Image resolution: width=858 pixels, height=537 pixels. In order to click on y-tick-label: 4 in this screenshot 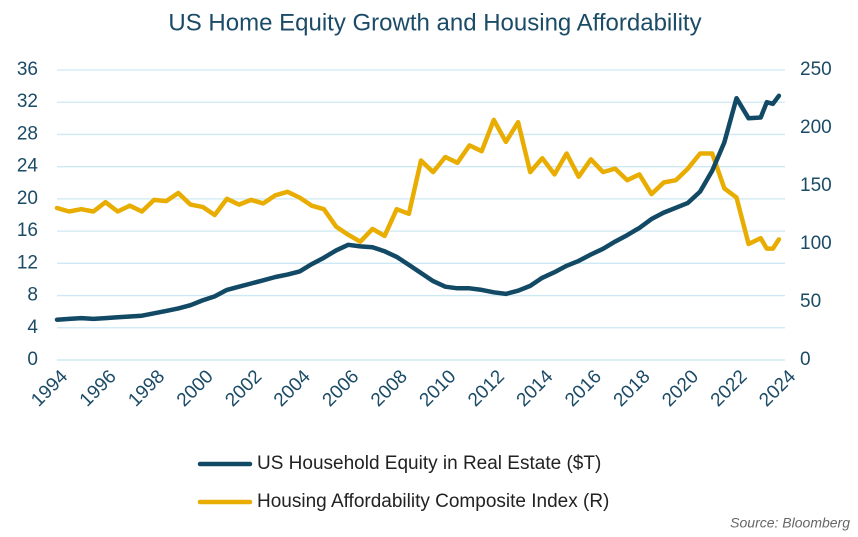, I will do `click(32, 327)`.